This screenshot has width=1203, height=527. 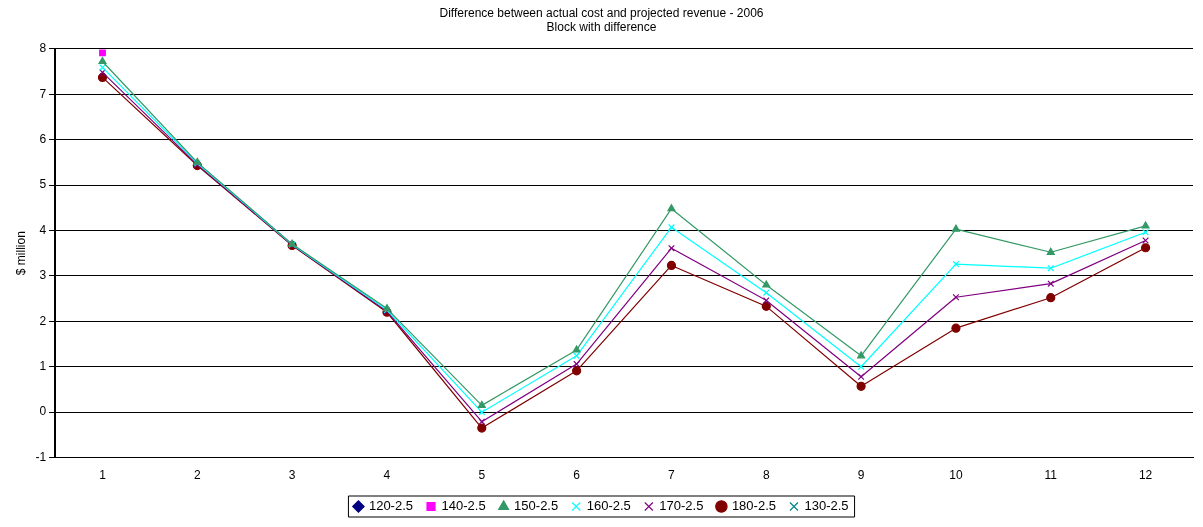 I want to click on x-tick-label: 11, so click(x=1051, y=475).